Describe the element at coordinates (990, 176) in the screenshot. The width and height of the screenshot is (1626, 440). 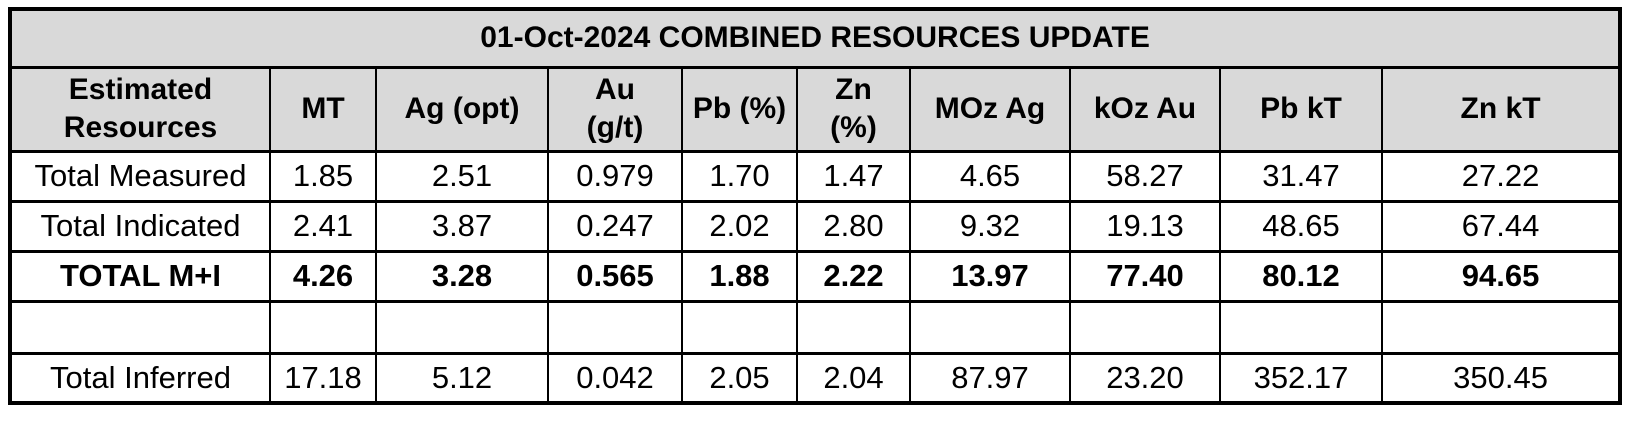
I see `data-cell: 4.65` at that location.